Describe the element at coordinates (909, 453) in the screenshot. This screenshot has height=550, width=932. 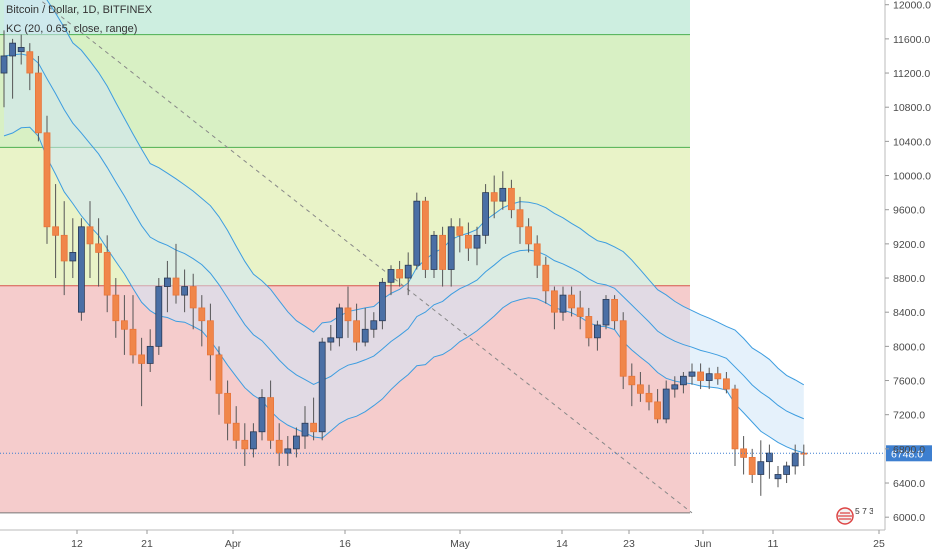
I see `current-price-tag` at that location.